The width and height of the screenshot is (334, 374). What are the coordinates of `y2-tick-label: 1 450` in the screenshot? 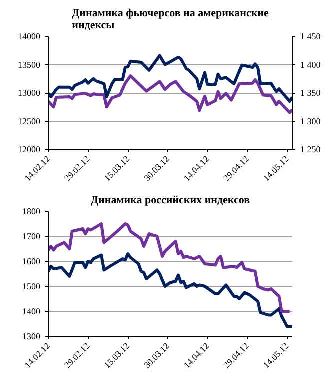 It's located at (311, 37).